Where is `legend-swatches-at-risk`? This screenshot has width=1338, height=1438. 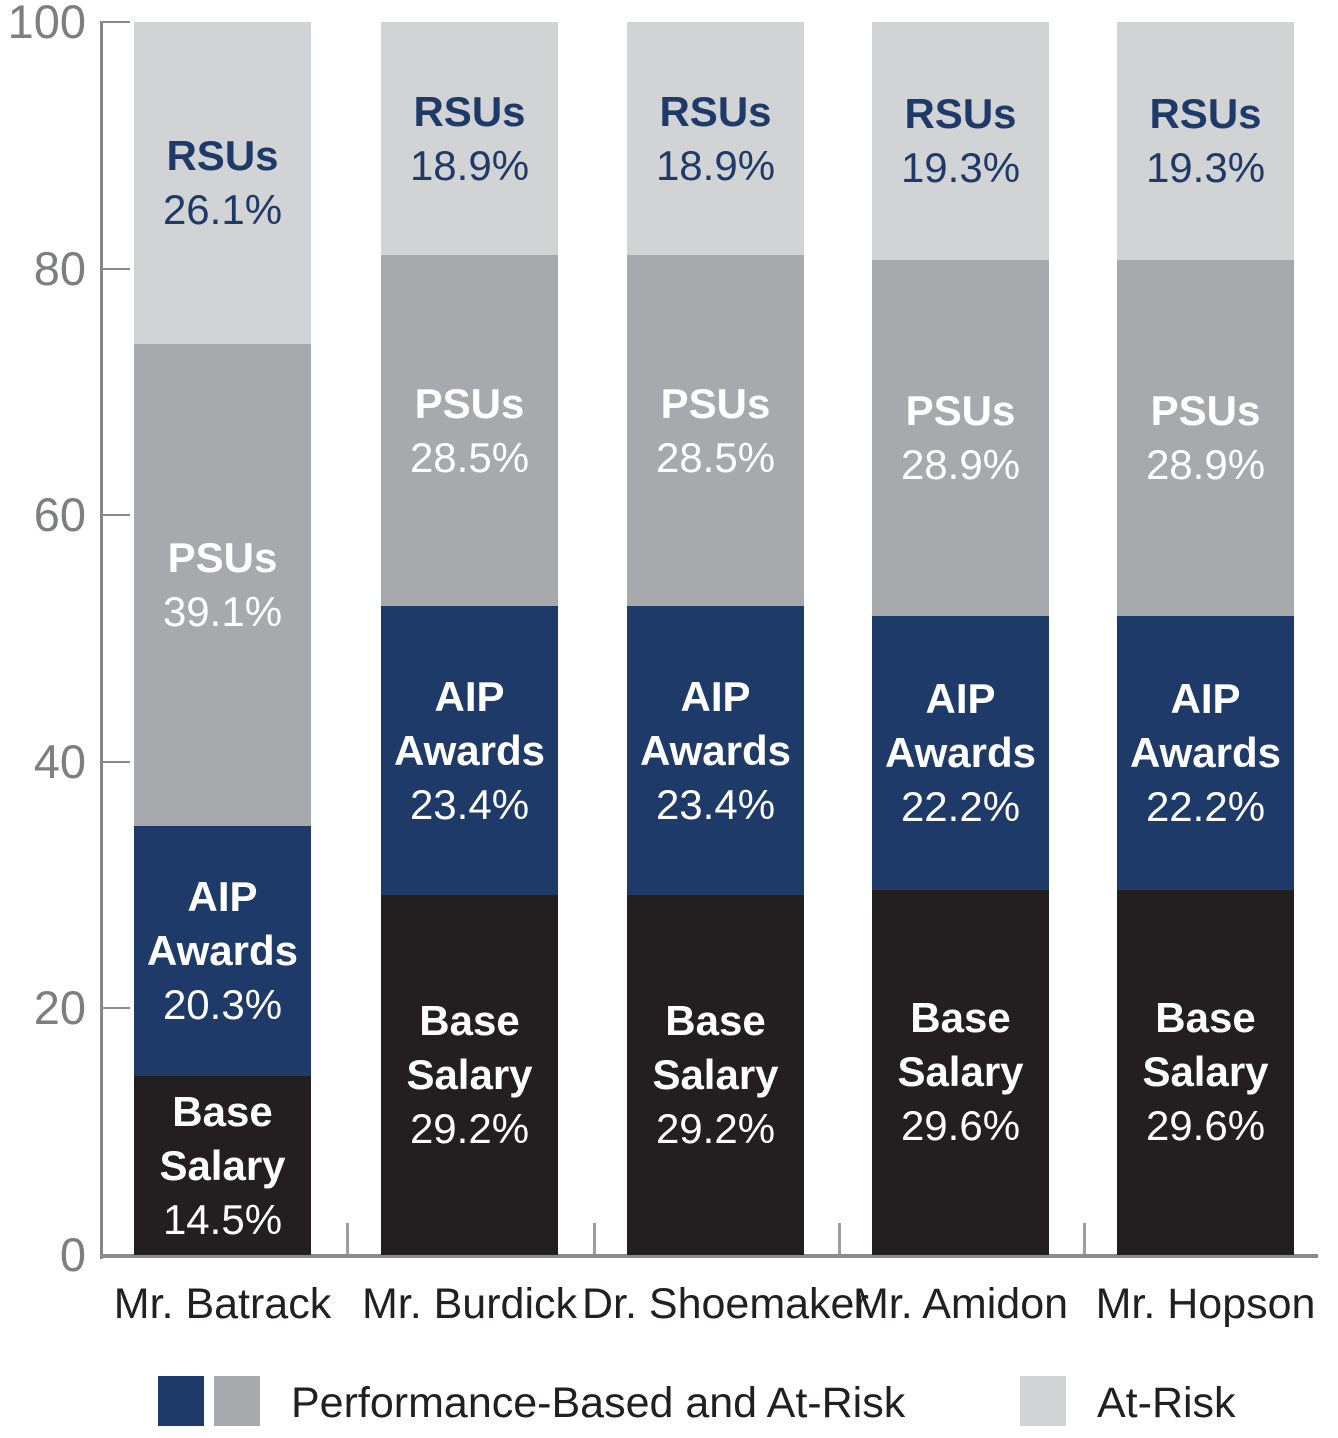
legend-swatches-at-risk is located at coordinates (1043, 1403).